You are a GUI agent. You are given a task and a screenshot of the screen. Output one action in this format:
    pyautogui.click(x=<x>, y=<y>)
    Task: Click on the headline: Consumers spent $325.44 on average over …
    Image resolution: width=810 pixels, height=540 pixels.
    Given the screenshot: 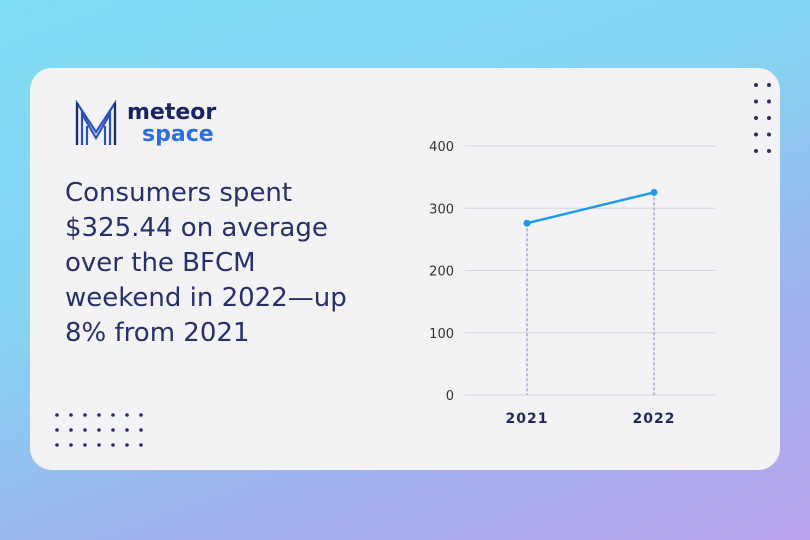 What is the action you would take?
    pyautogui.click(x=206, y=263)
    